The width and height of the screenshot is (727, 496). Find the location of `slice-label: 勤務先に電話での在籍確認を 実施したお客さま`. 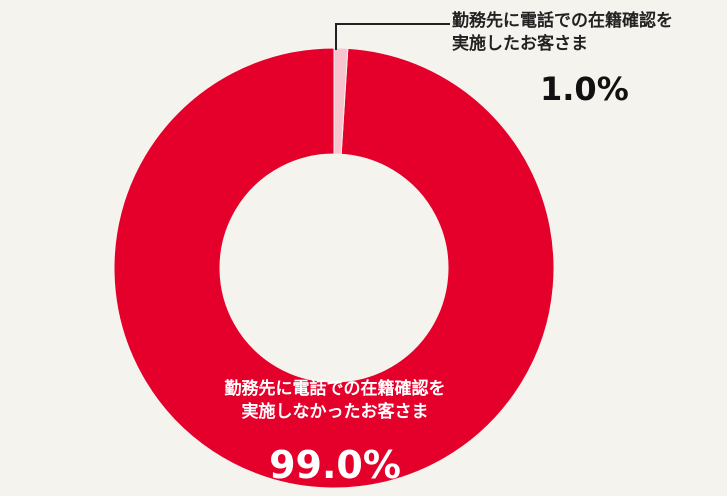

slice-label: 勤務先に電話での在籍確認を 実施したお客さま is located at coordinates (562, 32).